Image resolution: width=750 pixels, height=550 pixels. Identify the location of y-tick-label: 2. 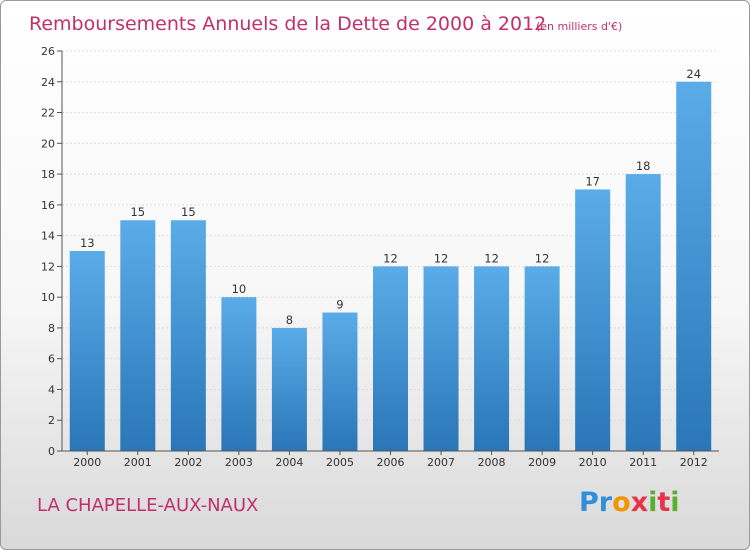
(51, 420).